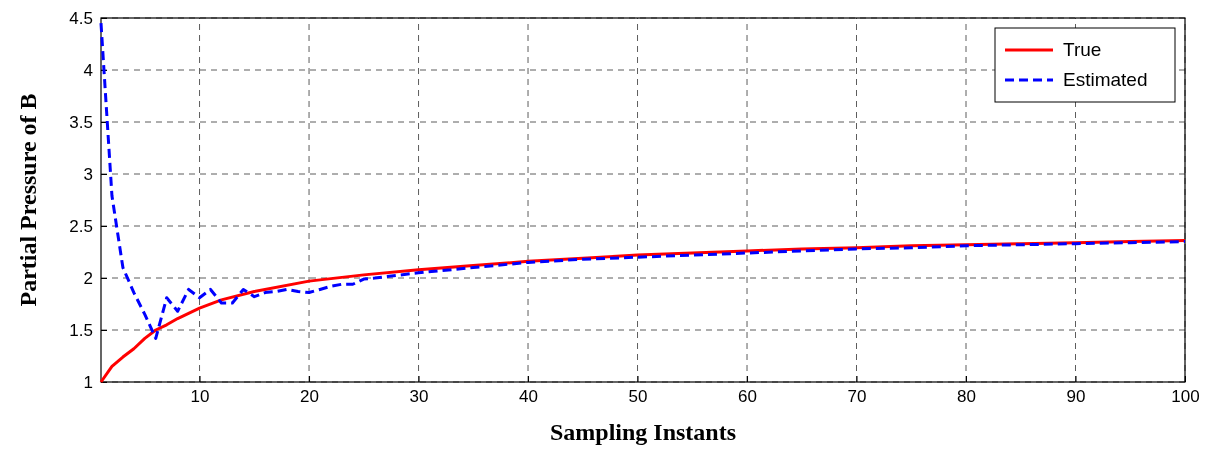  I want to click on y-tick-label: 3.5, so click(81, 122).